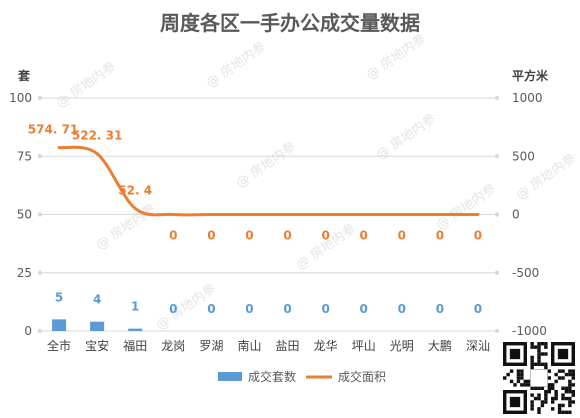 The height and width of the screenshot is (418, 580). Describe the element at coordinates (135, 345) in the screenshot. I see `x-tick-label: 福田` at that location.